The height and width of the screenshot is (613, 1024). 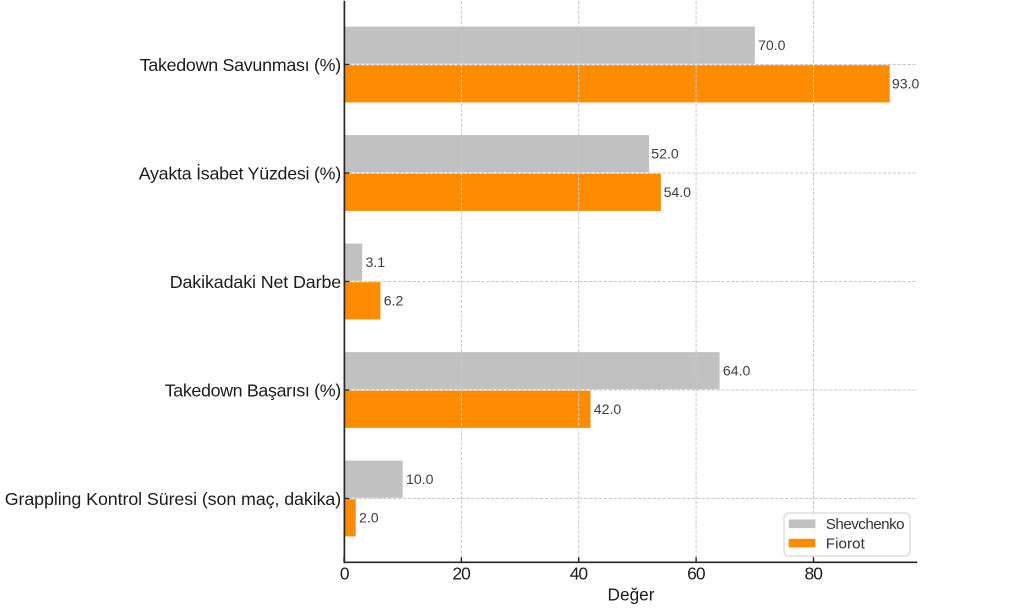 I want to click on svg-text: 2.0, so click(x=369, y=518).